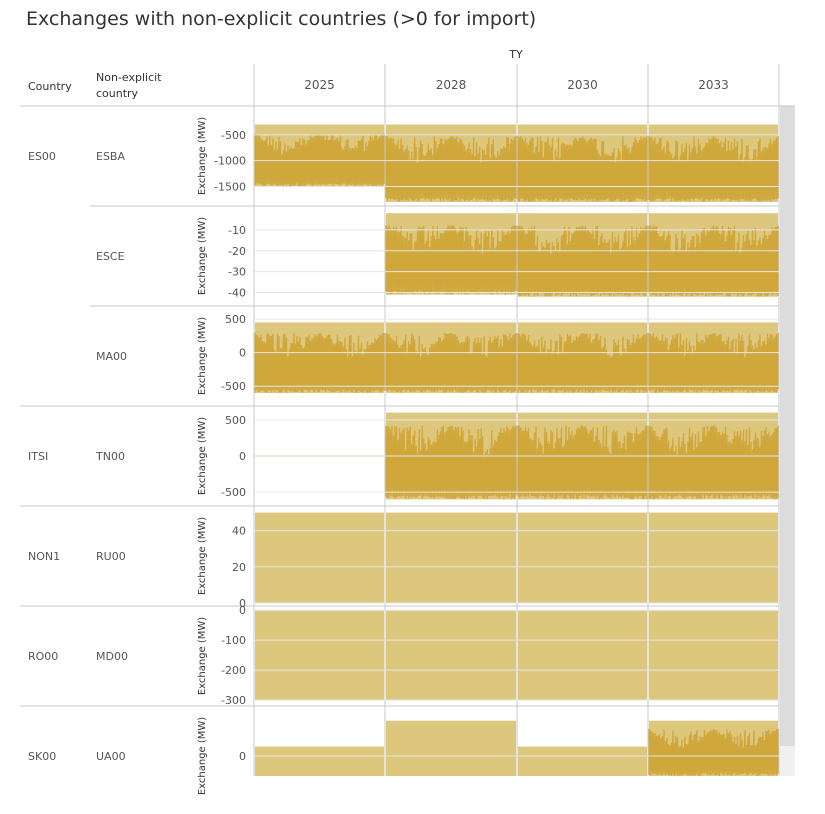  What do you see at coordinates (451, 462) in the screenshot?
I see `series-detail-TN00-2028` at bounding box center [451, 462].